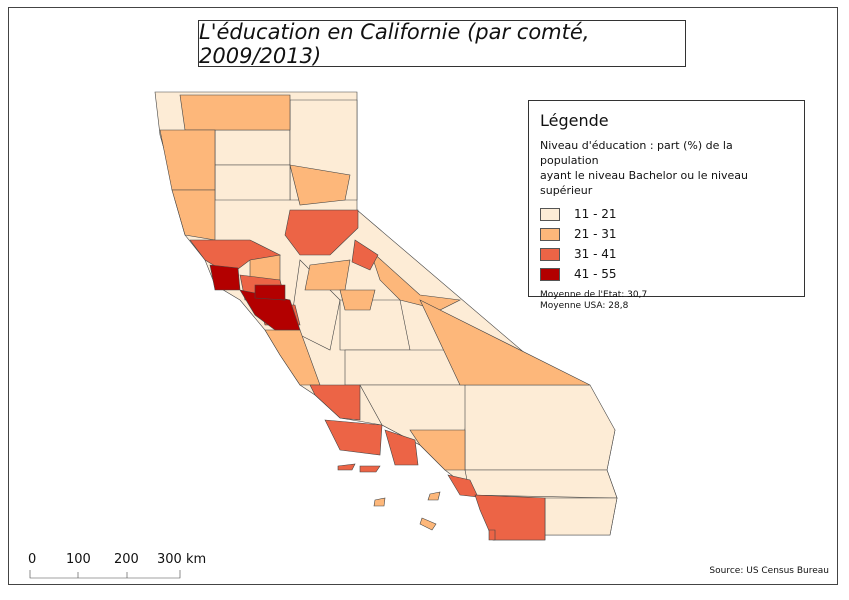 This screenshot has height=600, width=849. Describe the element at coordinates (666, 214) in the screenshot. I see `legend-item: 11 - 21` at that location.